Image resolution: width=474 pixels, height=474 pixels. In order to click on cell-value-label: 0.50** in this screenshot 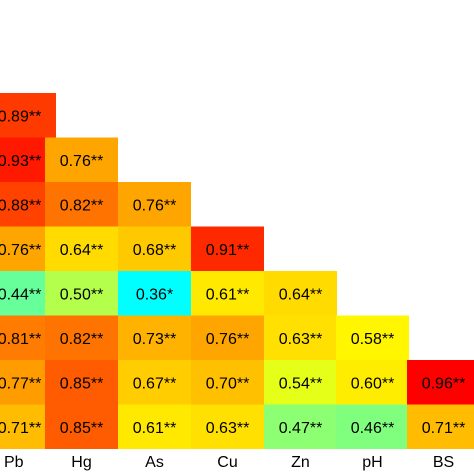, I will do `click(82, 294)`.